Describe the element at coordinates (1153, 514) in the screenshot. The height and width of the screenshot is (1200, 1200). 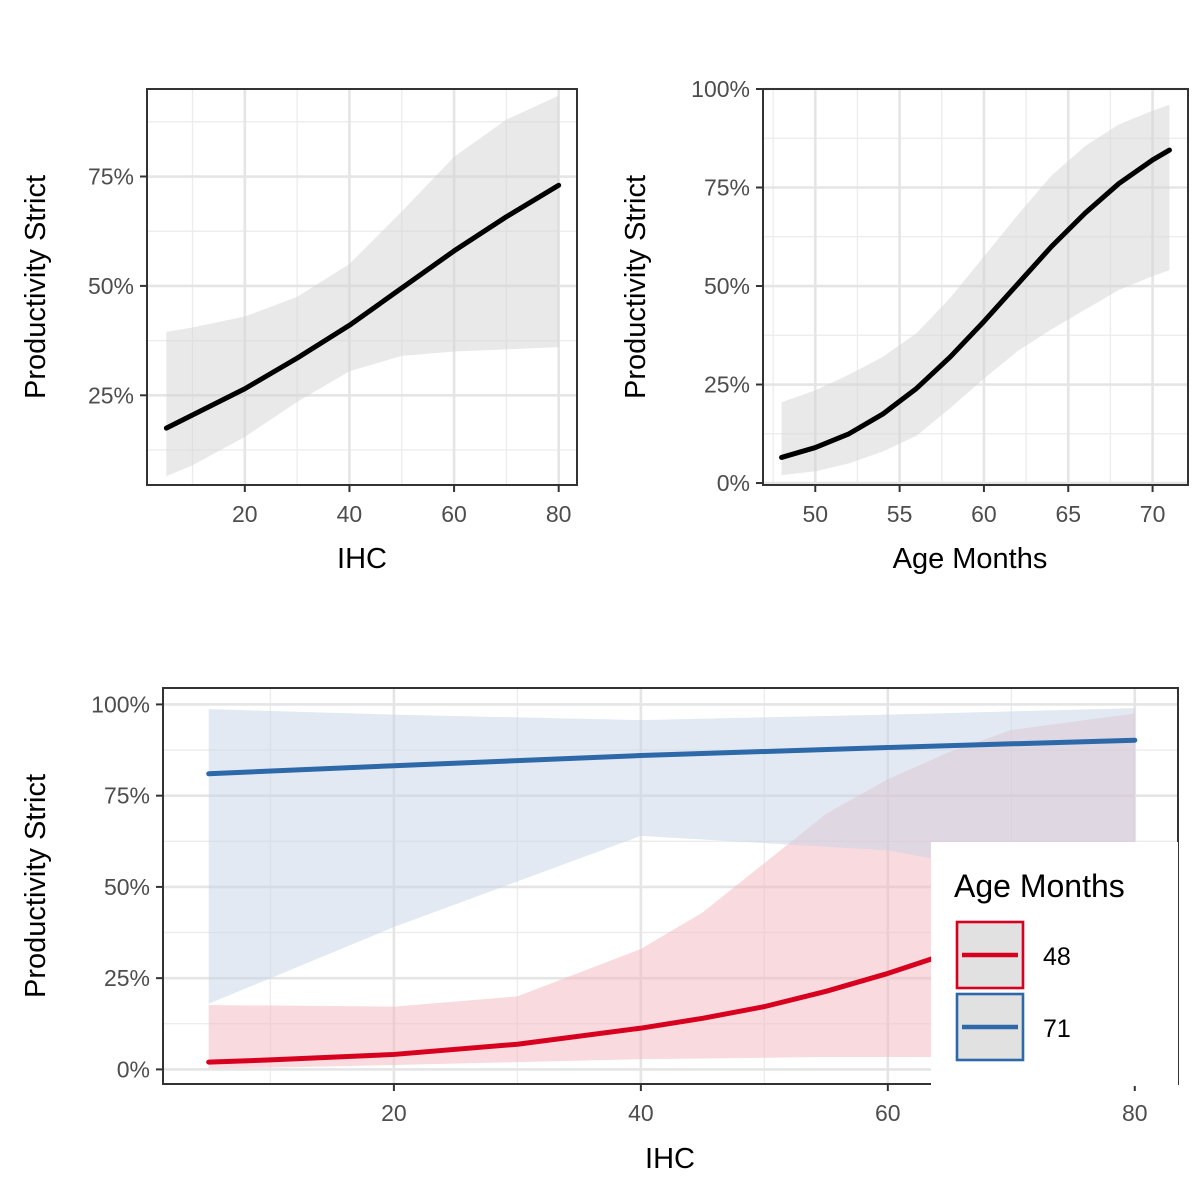
I see `x-tick-label: 70` at that location.